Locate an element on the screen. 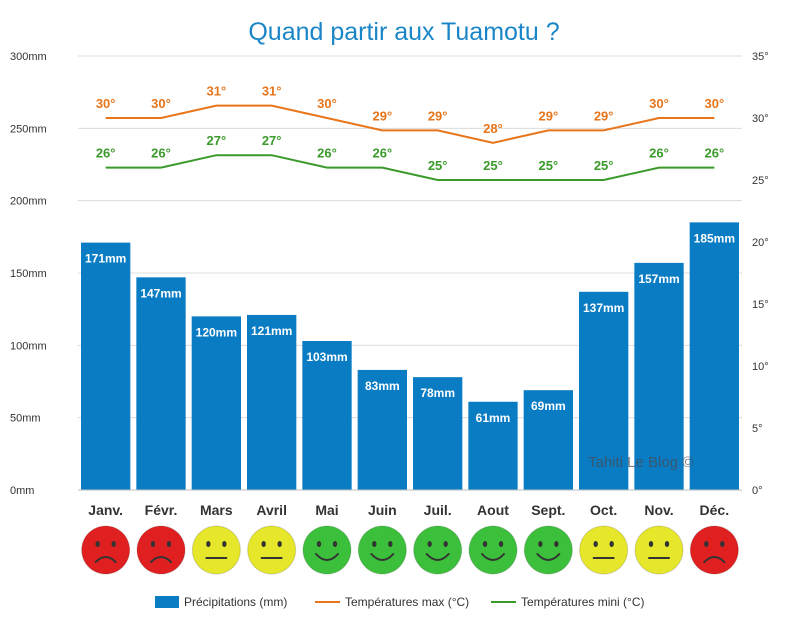 This screenshot has height=621, width=800. bar-data-label: 61mm is located at coordinates (493, 418).